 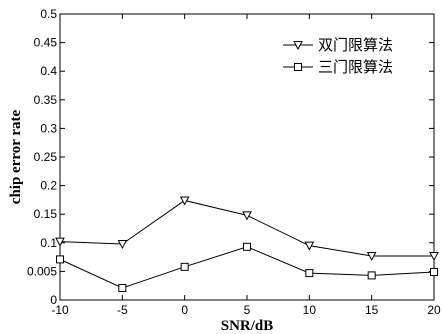 What do you see at coordinates (372, 310) in the screenshot?
I see `x-tick-label: 15` at bounding box center [372, 310].